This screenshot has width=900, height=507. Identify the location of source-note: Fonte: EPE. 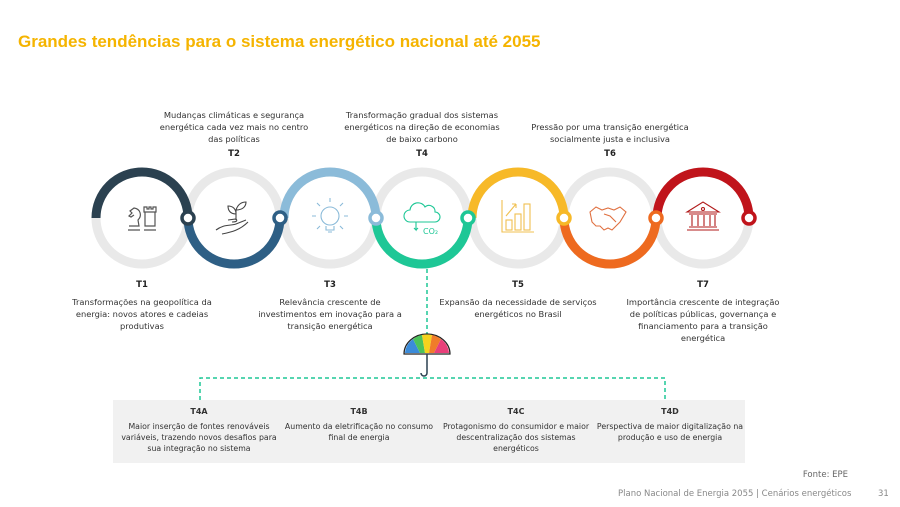
(825, 475).